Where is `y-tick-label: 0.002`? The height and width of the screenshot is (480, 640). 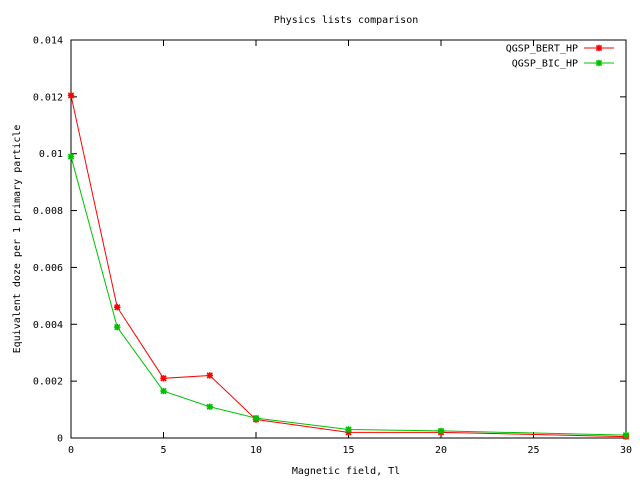
y-tick-label: 0.002 is located at coordinates (48, 382).